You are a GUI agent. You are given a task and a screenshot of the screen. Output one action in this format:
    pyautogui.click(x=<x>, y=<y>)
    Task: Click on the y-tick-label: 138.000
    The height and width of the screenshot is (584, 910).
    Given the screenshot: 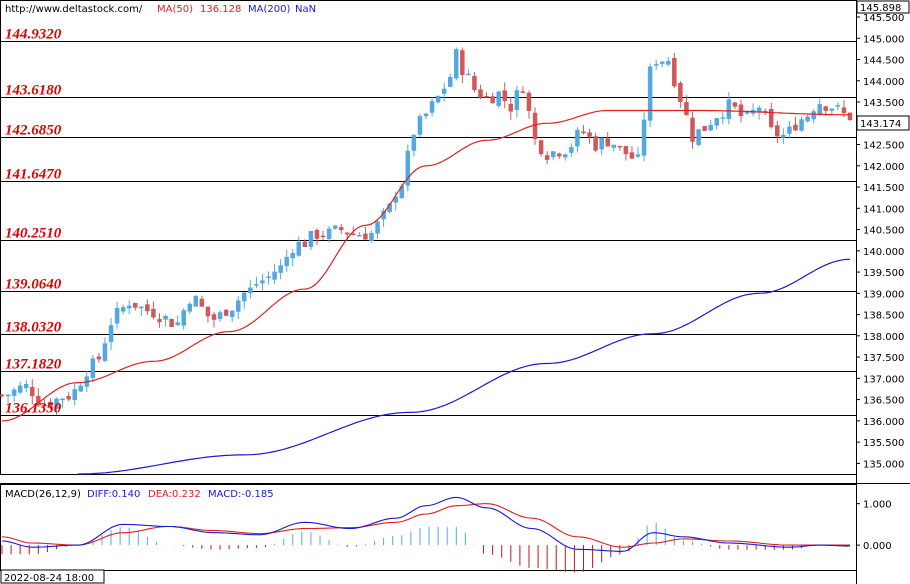 What is the action you would take?
    pyautogui.click(x=883, y=337)
    